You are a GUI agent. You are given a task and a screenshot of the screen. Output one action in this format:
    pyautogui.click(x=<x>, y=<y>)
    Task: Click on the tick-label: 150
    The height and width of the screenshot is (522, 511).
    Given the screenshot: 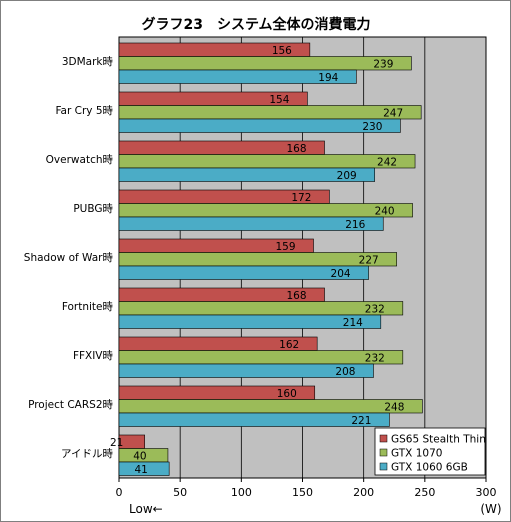 What is the action you would take?
    pyautogui.click(x=302, y=492)
    